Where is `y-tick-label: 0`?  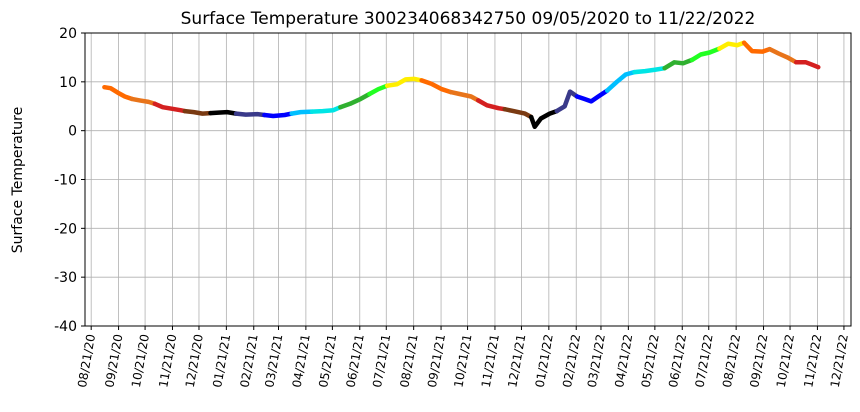 y-tick-label: 0 is located at coordinates (72, 132).